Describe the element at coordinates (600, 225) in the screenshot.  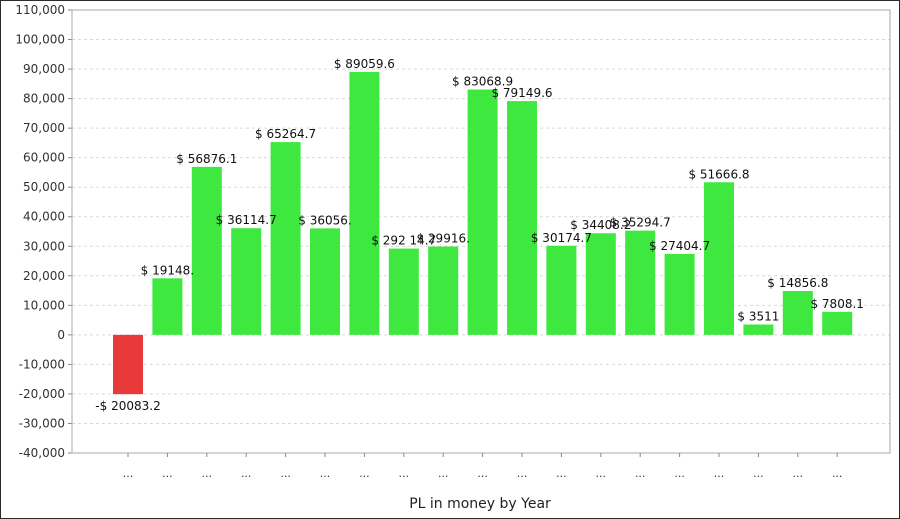
I see `data-label: $ 34408.2` at that location.